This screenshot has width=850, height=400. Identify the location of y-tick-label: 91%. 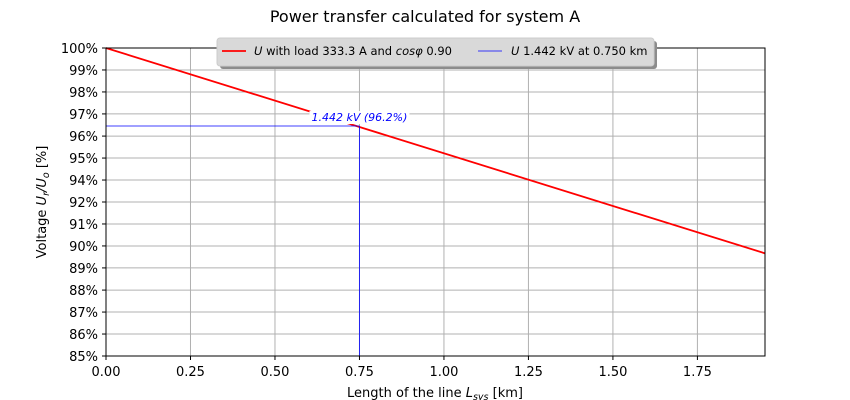
(83, 225).